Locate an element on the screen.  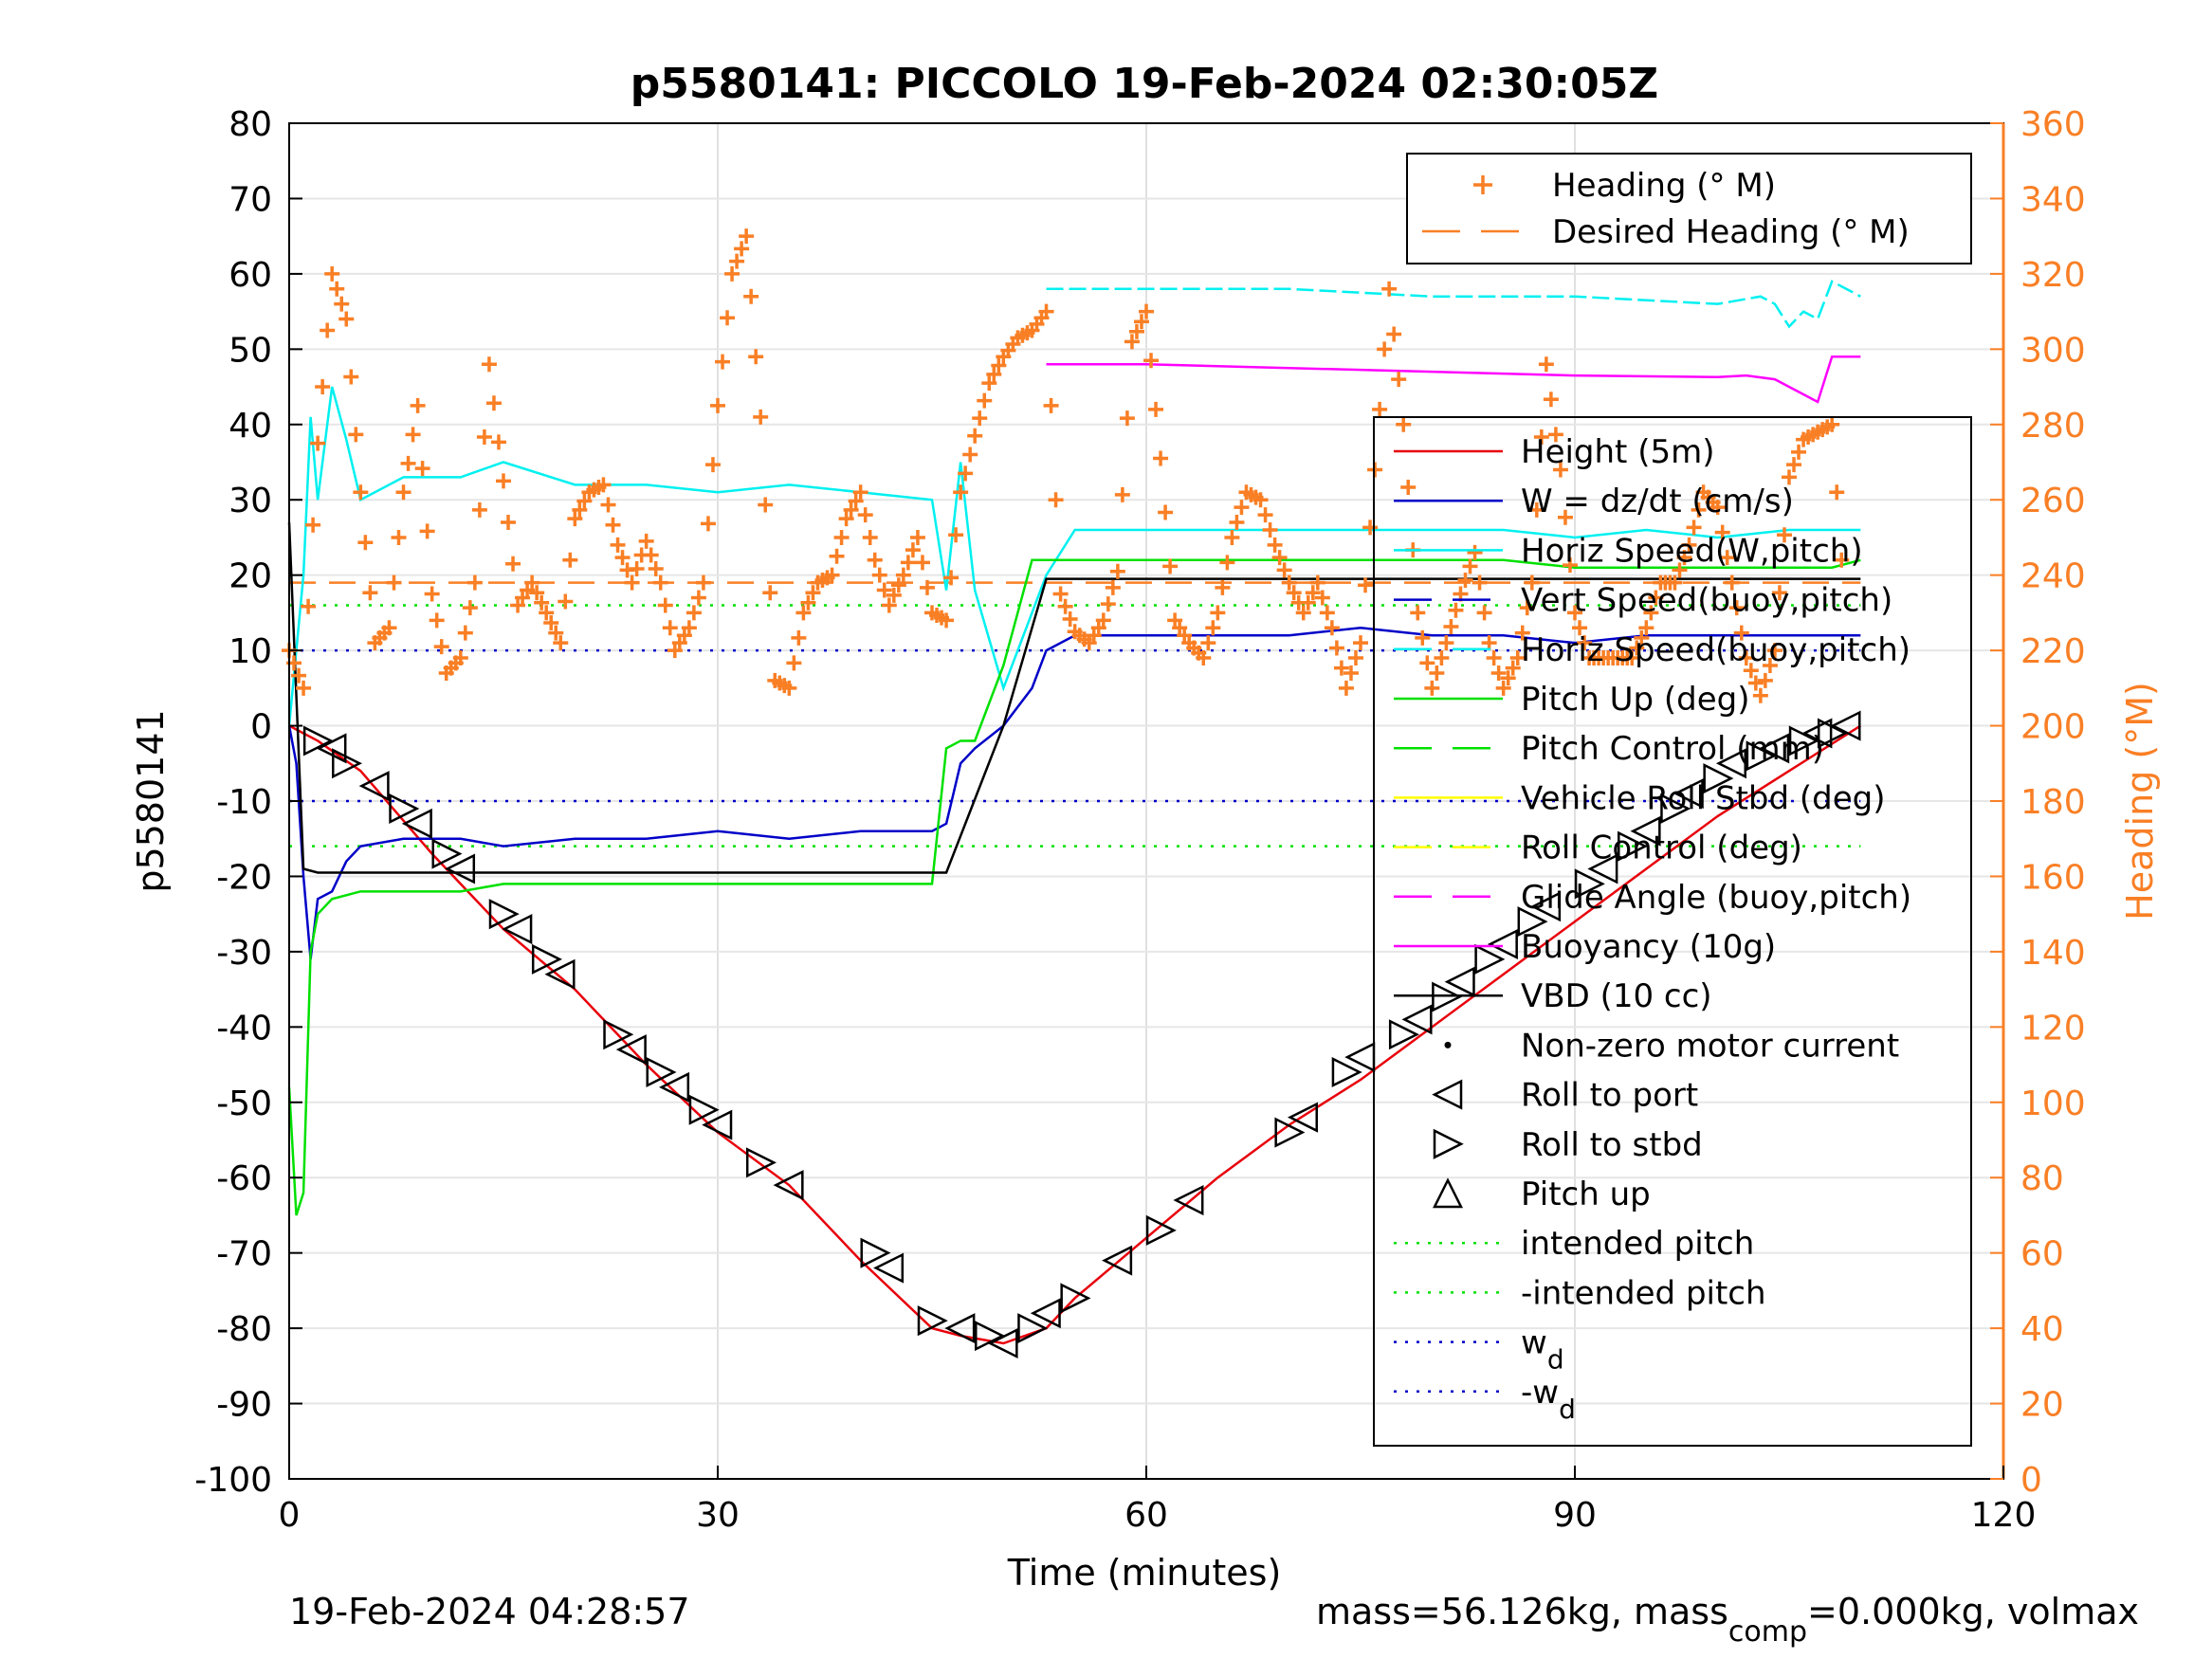
x-tick-label: 0 is located at coordinates (290, 1515).